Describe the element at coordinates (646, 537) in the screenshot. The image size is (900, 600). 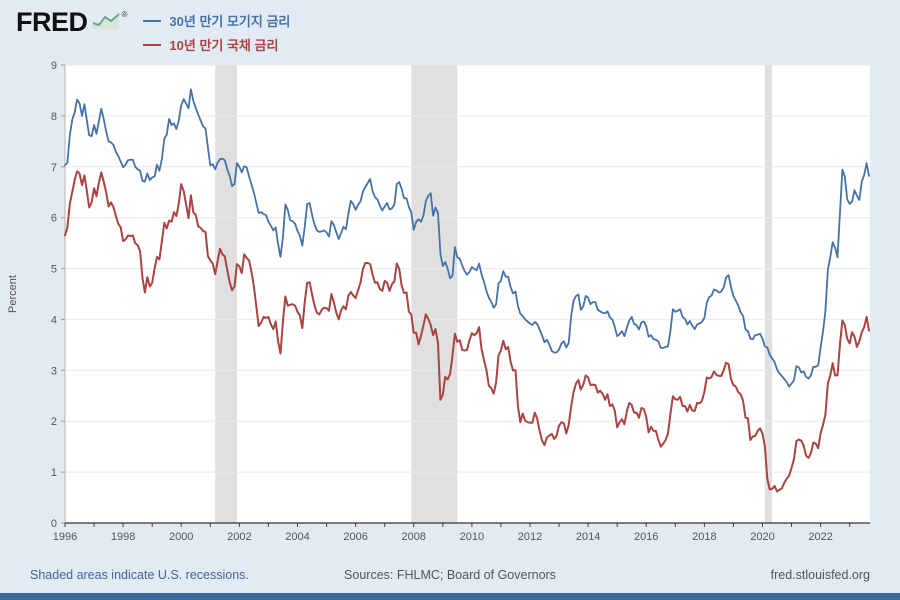
I see `x-tick-label: 2016` at that location.